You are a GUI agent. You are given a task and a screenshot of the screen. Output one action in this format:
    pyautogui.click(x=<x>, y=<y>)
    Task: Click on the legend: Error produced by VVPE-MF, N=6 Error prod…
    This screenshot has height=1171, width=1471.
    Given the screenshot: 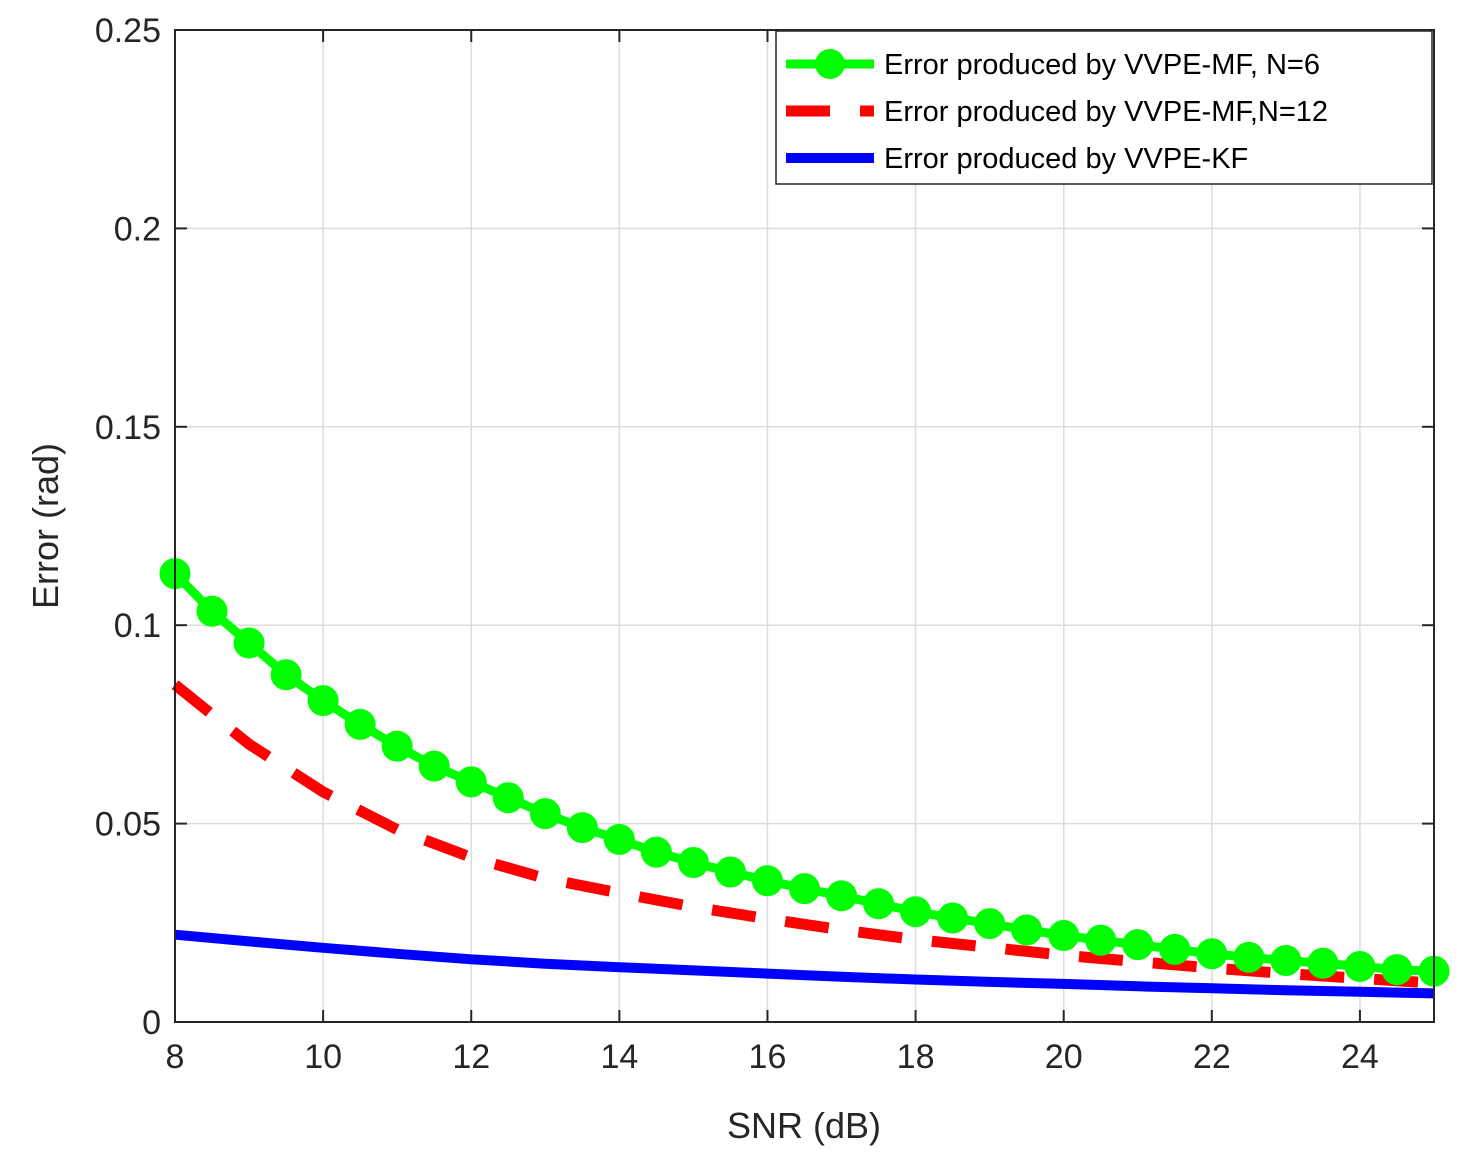 What is the action you would take?
    pyautogui.click(x=1104, y=107)
    